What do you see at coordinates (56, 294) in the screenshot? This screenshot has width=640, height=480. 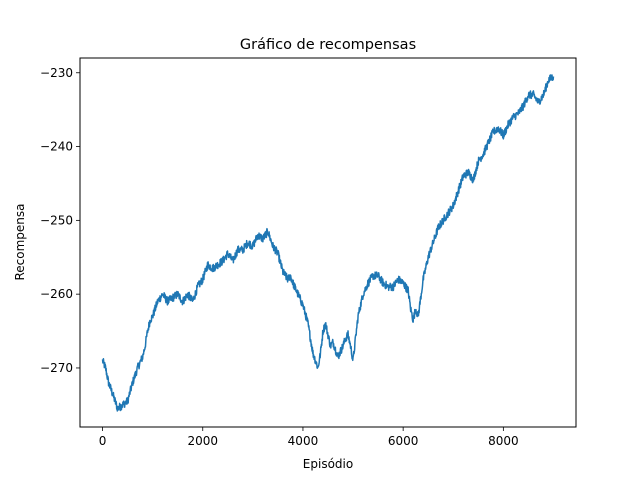 I see `y-tick-label: −260` at bounding box center [56, 294].